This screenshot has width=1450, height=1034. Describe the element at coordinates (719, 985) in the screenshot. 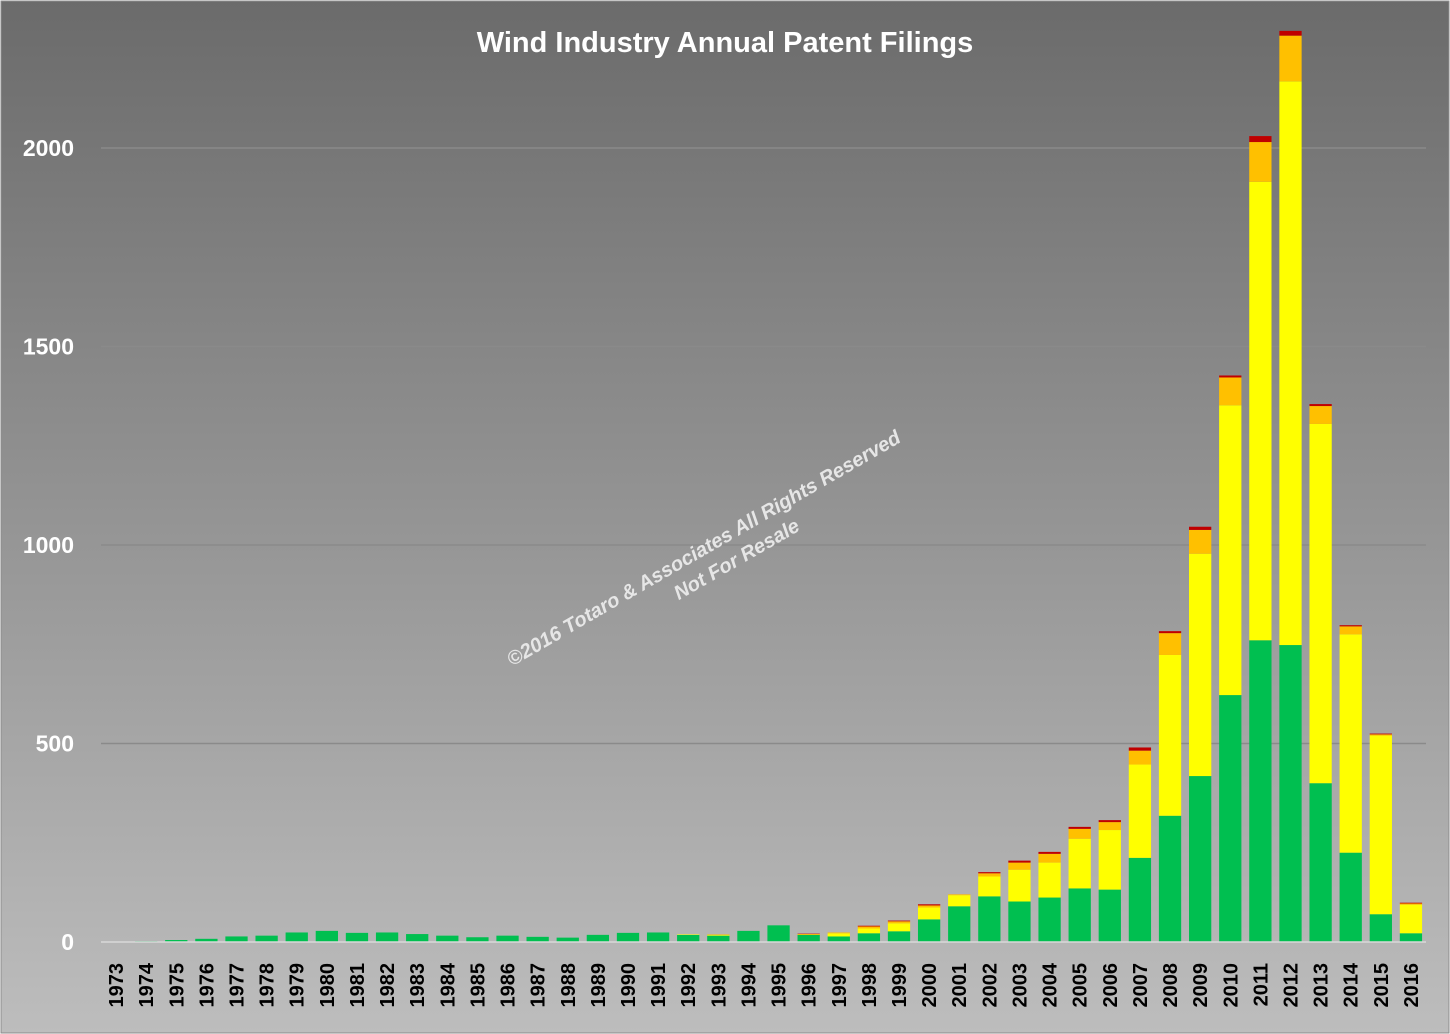

I see `x-tick-label: 1993` at that location.